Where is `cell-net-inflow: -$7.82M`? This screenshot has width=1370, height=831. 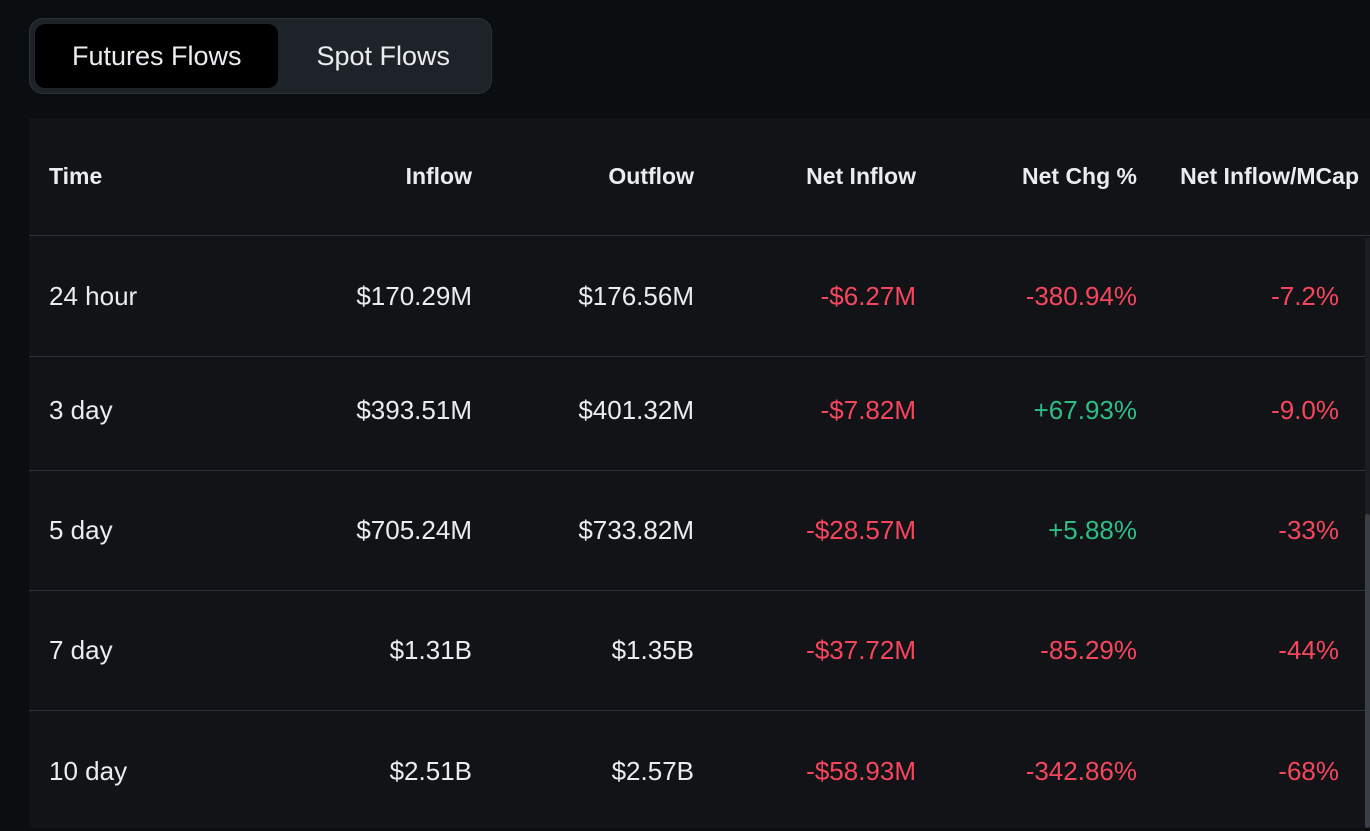 cell-net-inflow: -$7.82M is located at coordinates (868, 410).